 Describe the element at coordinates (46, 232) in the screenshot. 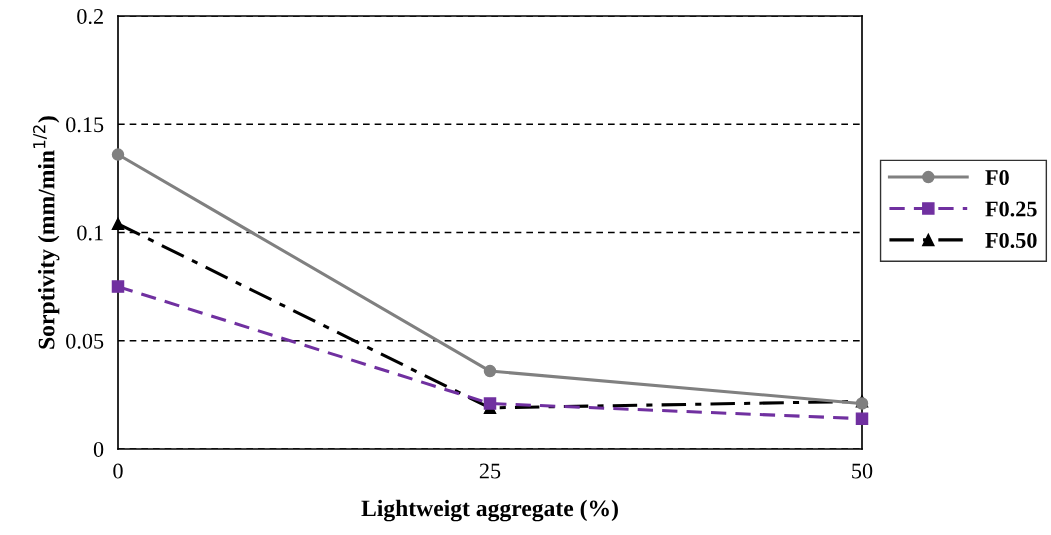

I see `y-axis-title: Sorptivity (mm/min$^{1/2}$)` at that location.